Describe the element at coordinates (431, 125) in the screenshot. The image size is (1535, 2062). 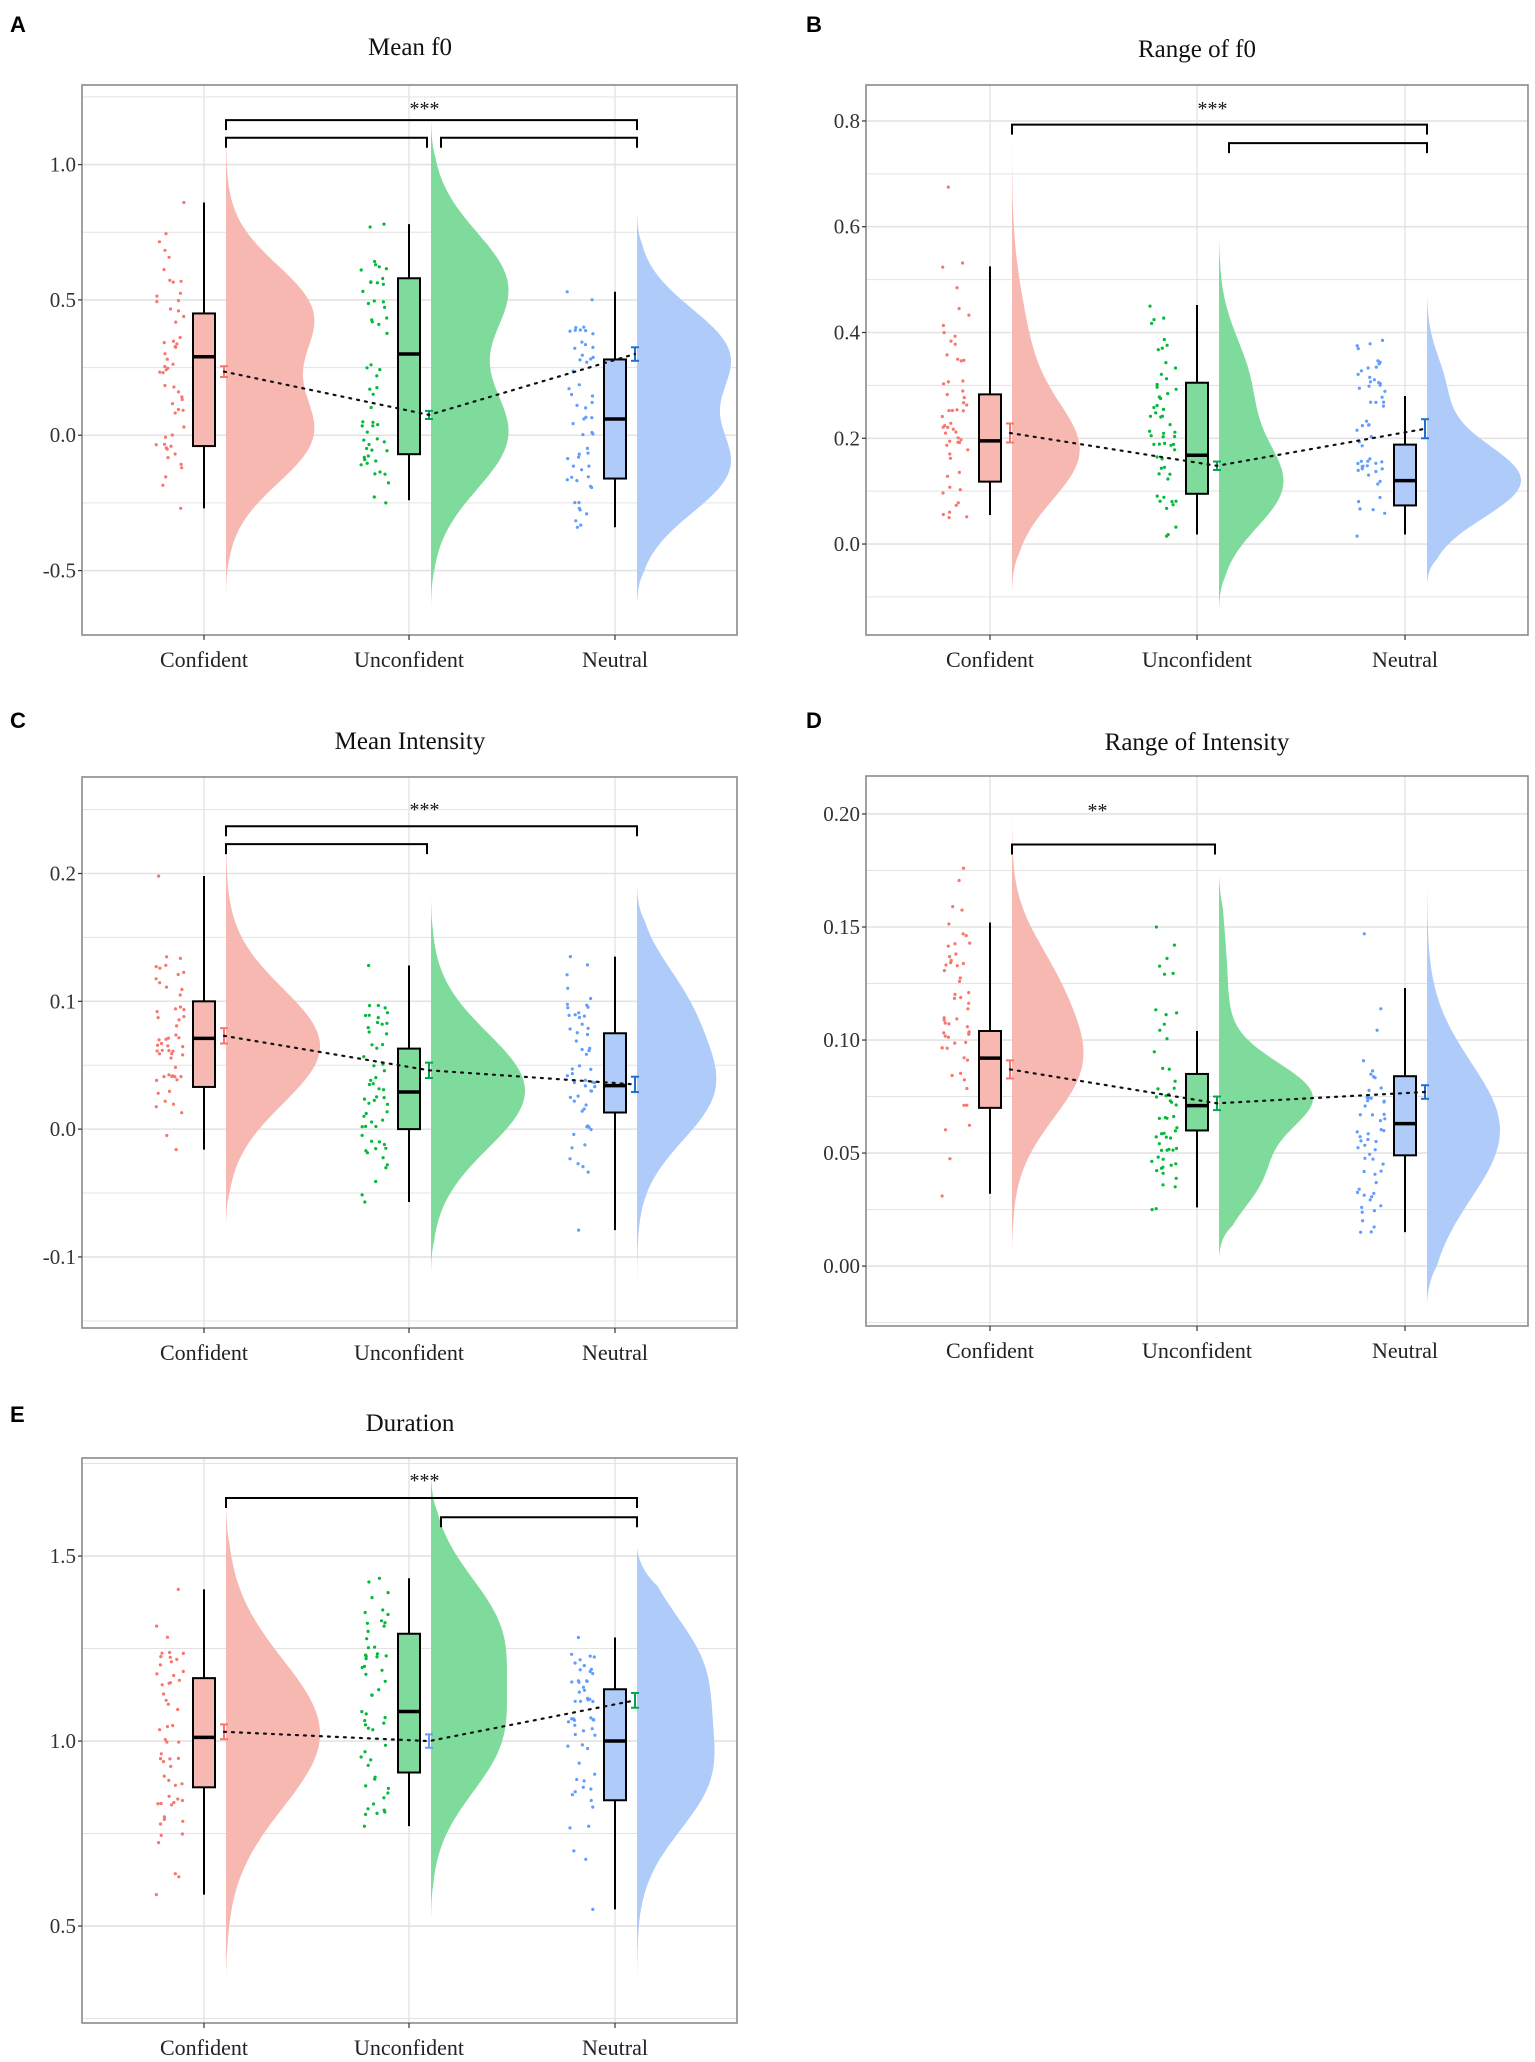
I see `significance-bracket` at that location.